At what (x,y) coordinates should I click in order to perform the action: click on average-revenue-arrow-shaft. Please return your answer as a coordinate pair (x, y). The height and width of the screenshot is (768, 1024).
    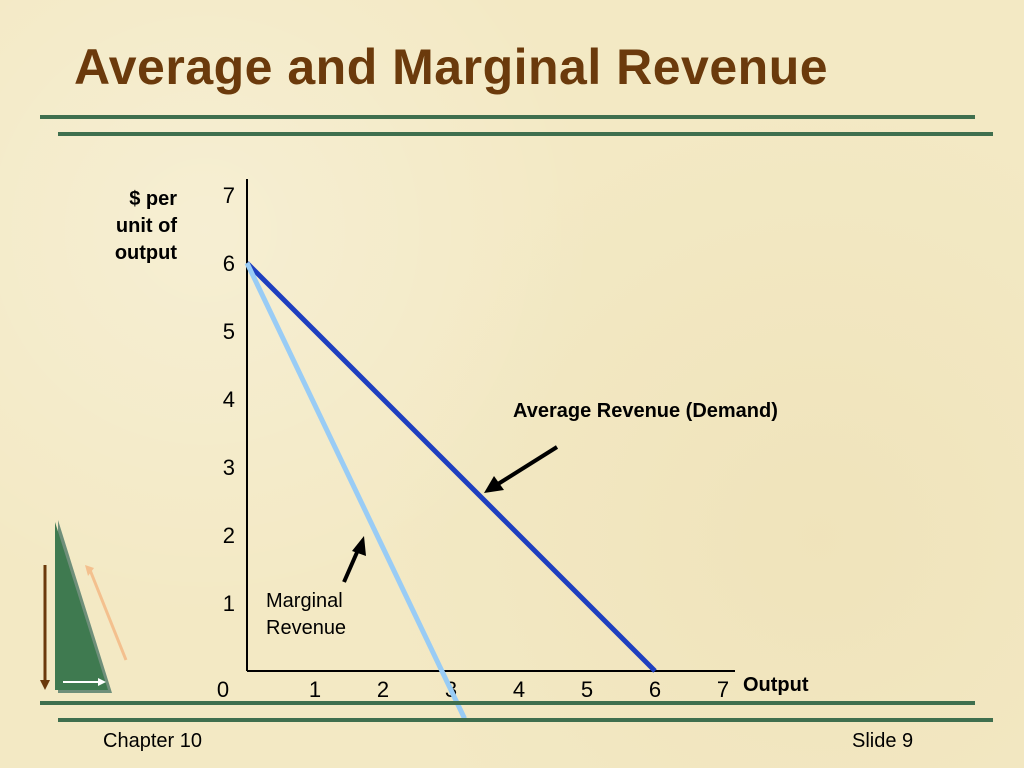
    Looking at the image, I should click on (527, 465).